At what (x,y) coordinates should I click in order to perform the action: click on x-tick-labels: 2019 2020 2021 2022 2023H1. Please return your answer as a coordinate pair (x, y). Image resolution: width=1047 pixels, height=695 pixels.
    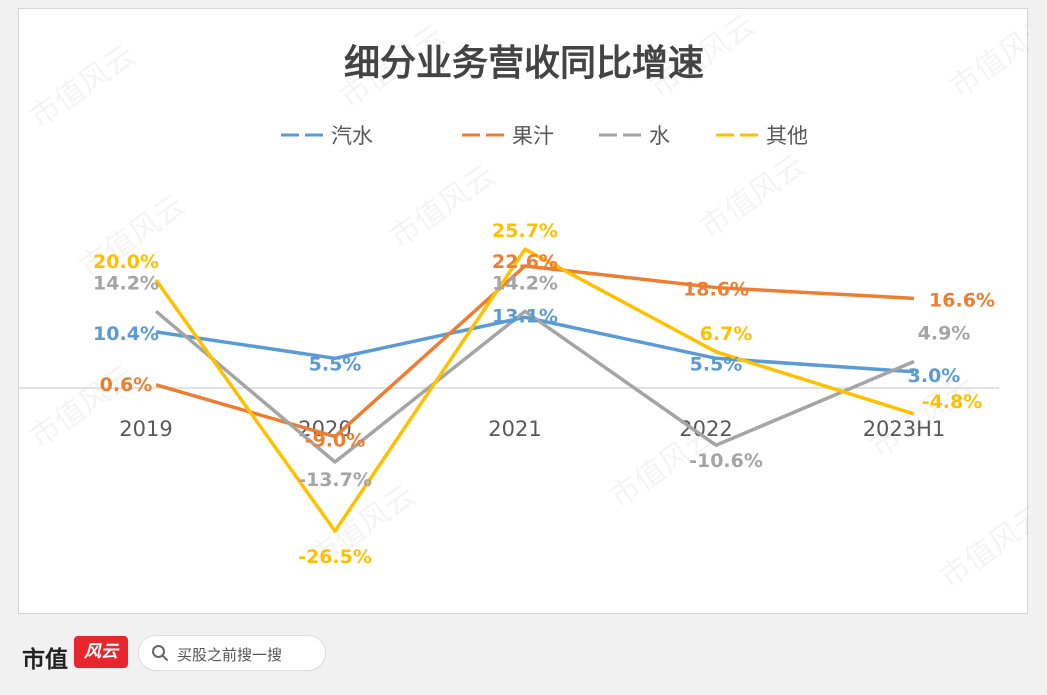
    Looking at the image, I should click on (532, 429).